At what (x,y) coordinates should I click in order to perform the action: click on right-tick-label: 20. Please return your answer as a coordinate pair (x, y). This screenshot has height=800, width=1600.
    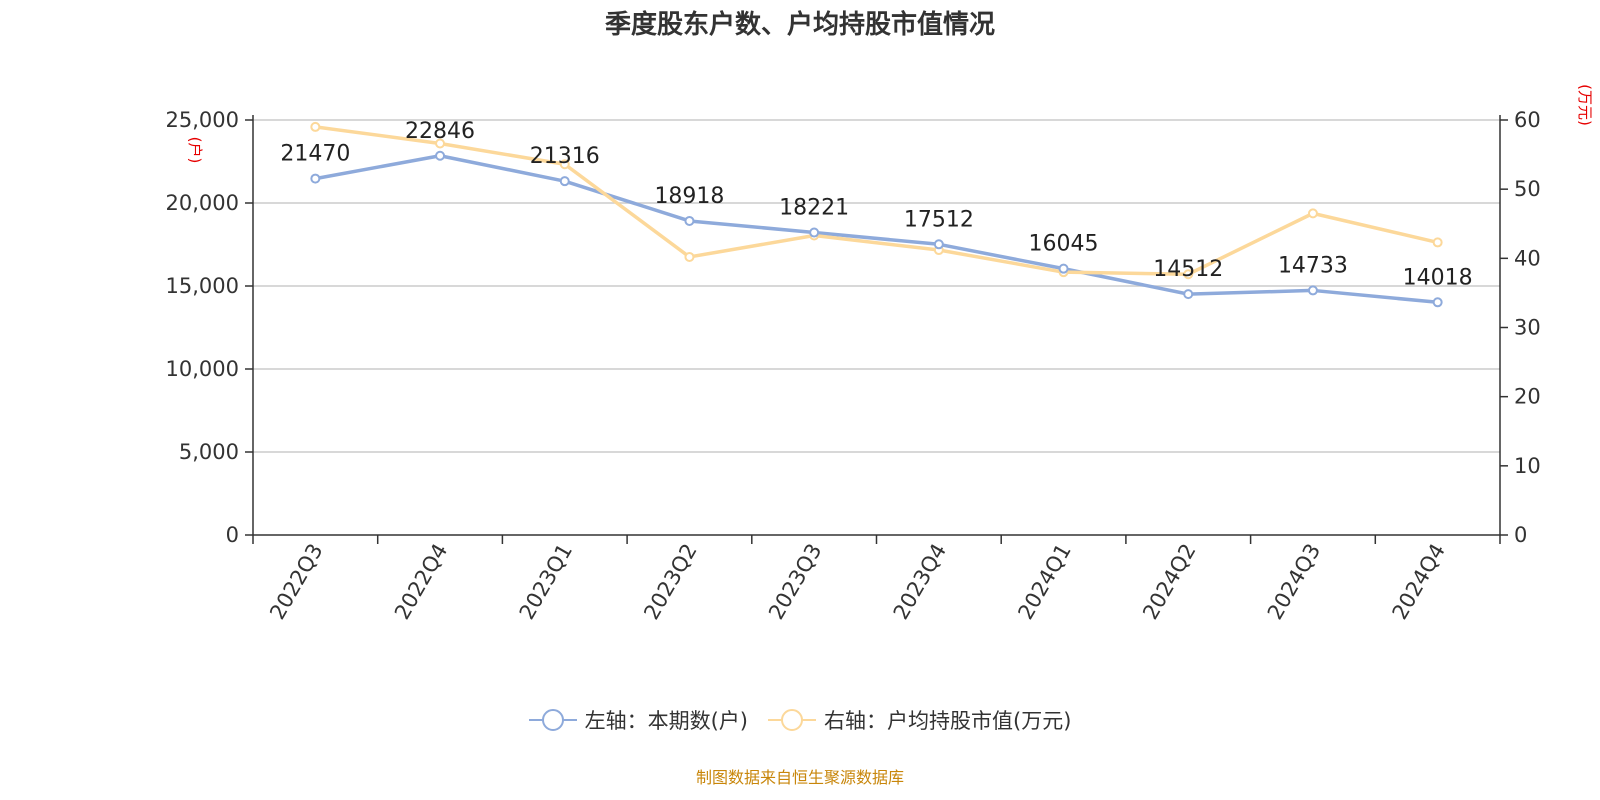
    Looking at the image, I should click on (1527, 397).